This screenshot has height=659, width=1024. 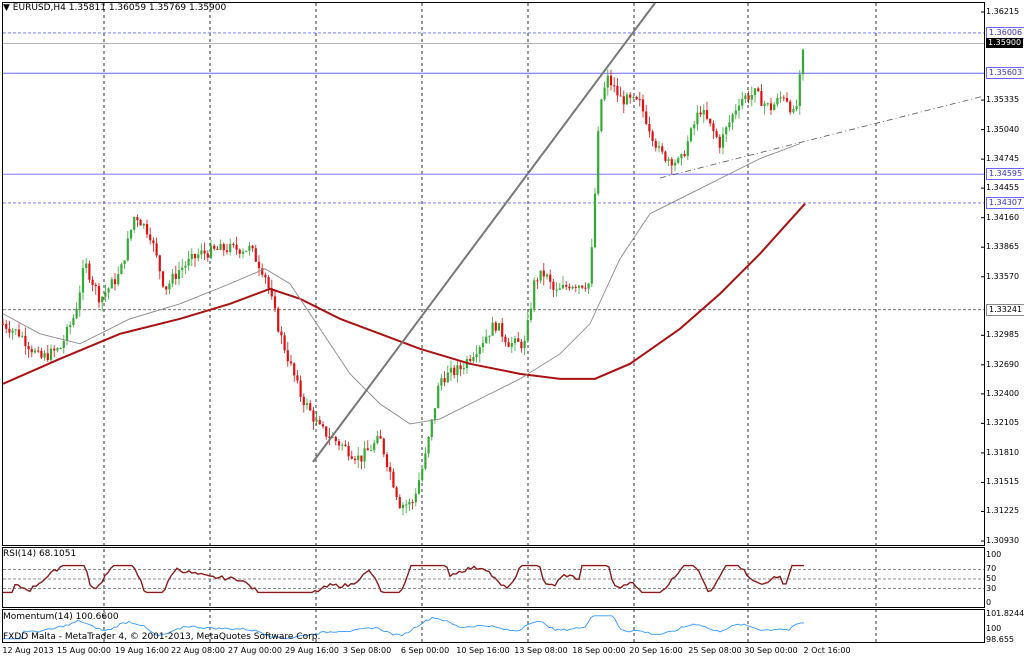 What do you see at coordinates (1003, 188) in the screenshot?
I see `price-label: 1.34455` at bounding box center [1003, 188].